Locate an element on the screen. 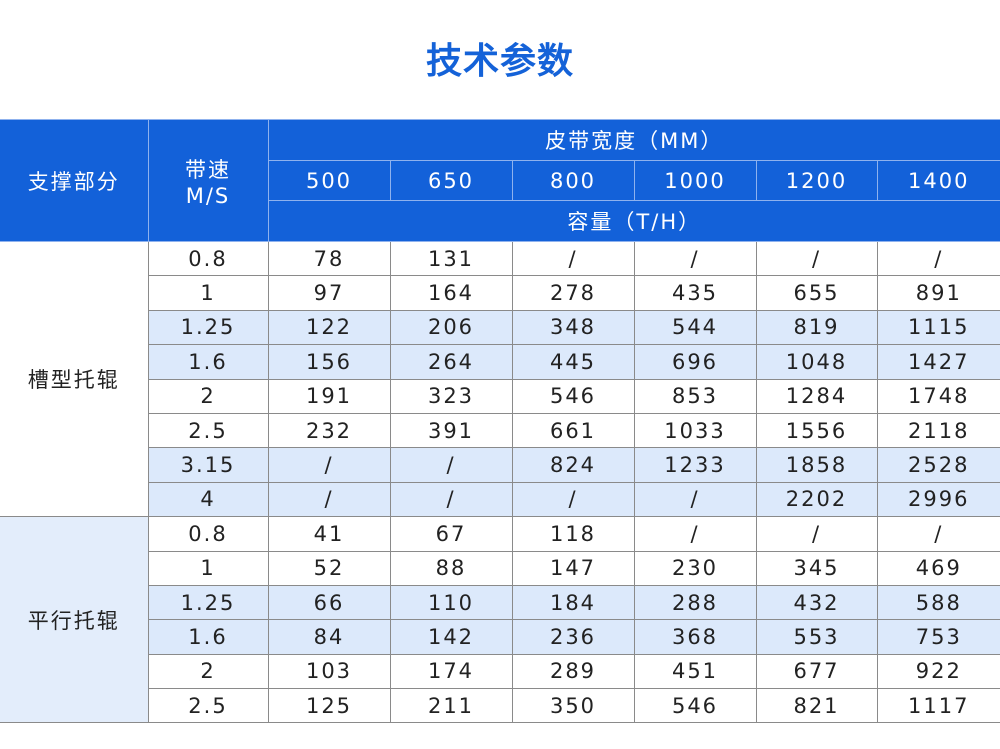 This screenshot has height=749, width=1000. capacity-cell: 345 is located at coordinates (816, 568).